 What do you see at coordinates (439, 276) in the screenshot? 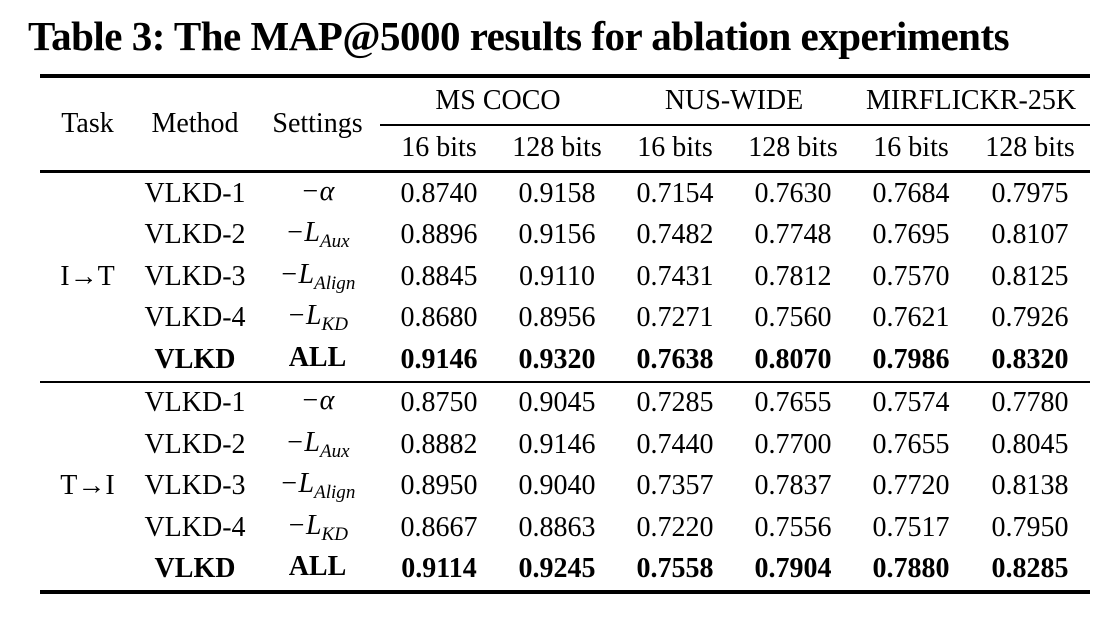
I see `map-value-cell: 0.8845` at bounding box center [439, 276].